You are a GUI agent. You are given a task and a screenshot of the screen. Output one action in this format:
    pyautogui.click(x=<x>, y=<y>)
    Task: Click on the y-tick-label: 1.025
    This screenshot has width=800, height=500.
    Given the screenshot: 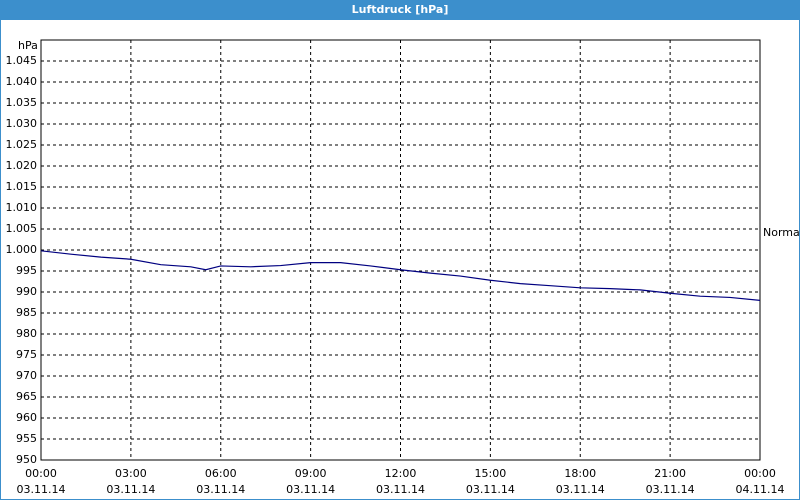 What is the action you would take?
    pyautogui.click(x=22, y=144)
    